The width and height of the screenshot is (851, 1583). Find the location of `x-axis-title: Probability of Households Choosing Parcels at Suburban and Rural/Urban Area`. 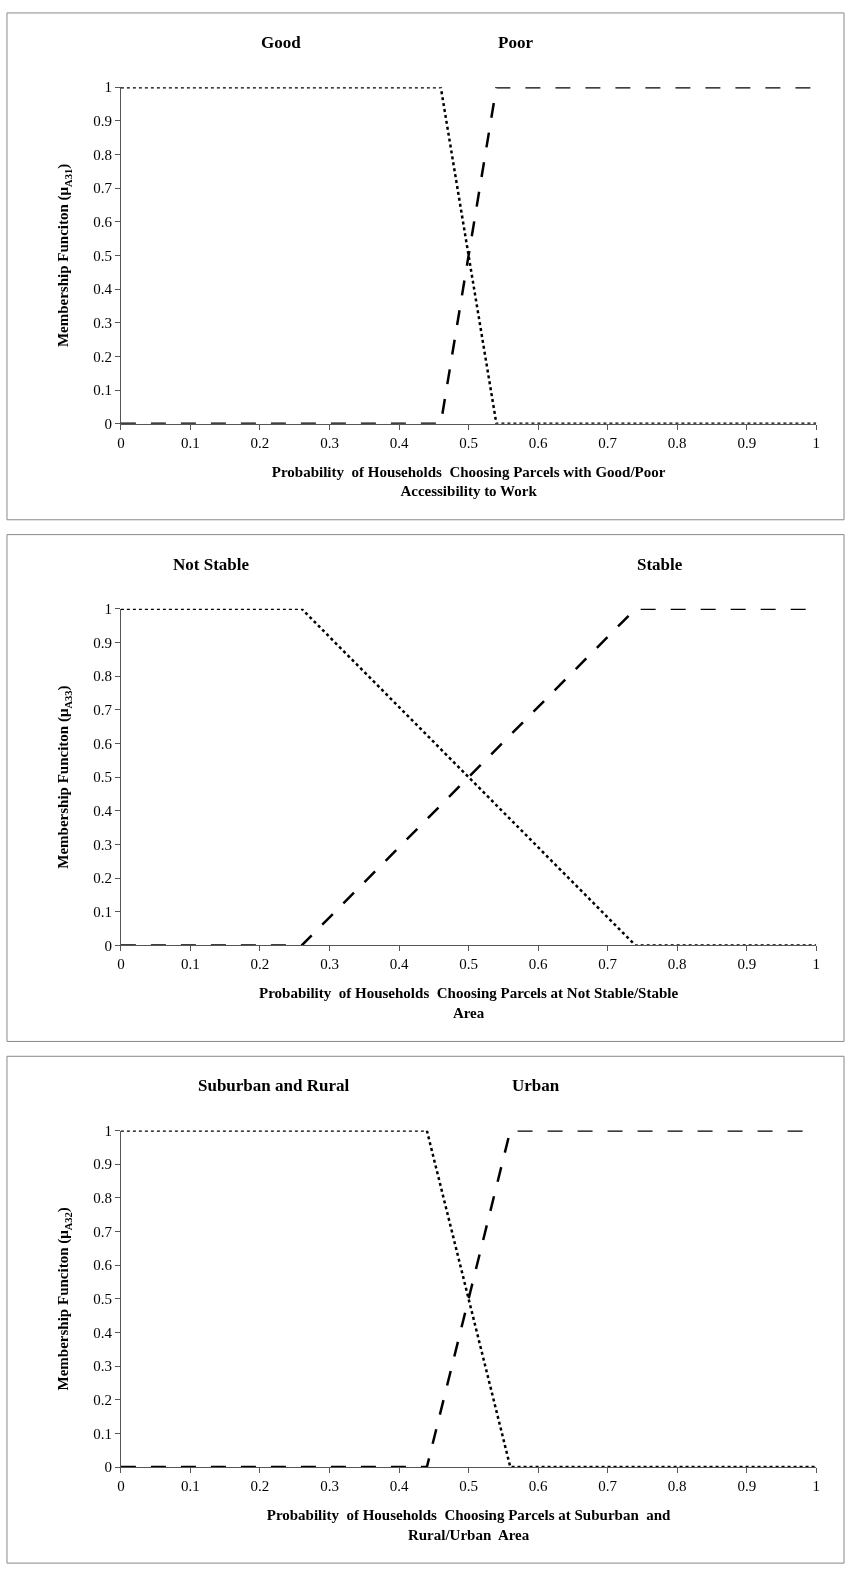

x-axis-title: Probability of Households Choosing Parcels at Suburban and Rural/Urban Area is located at coordinates (469, 1525).